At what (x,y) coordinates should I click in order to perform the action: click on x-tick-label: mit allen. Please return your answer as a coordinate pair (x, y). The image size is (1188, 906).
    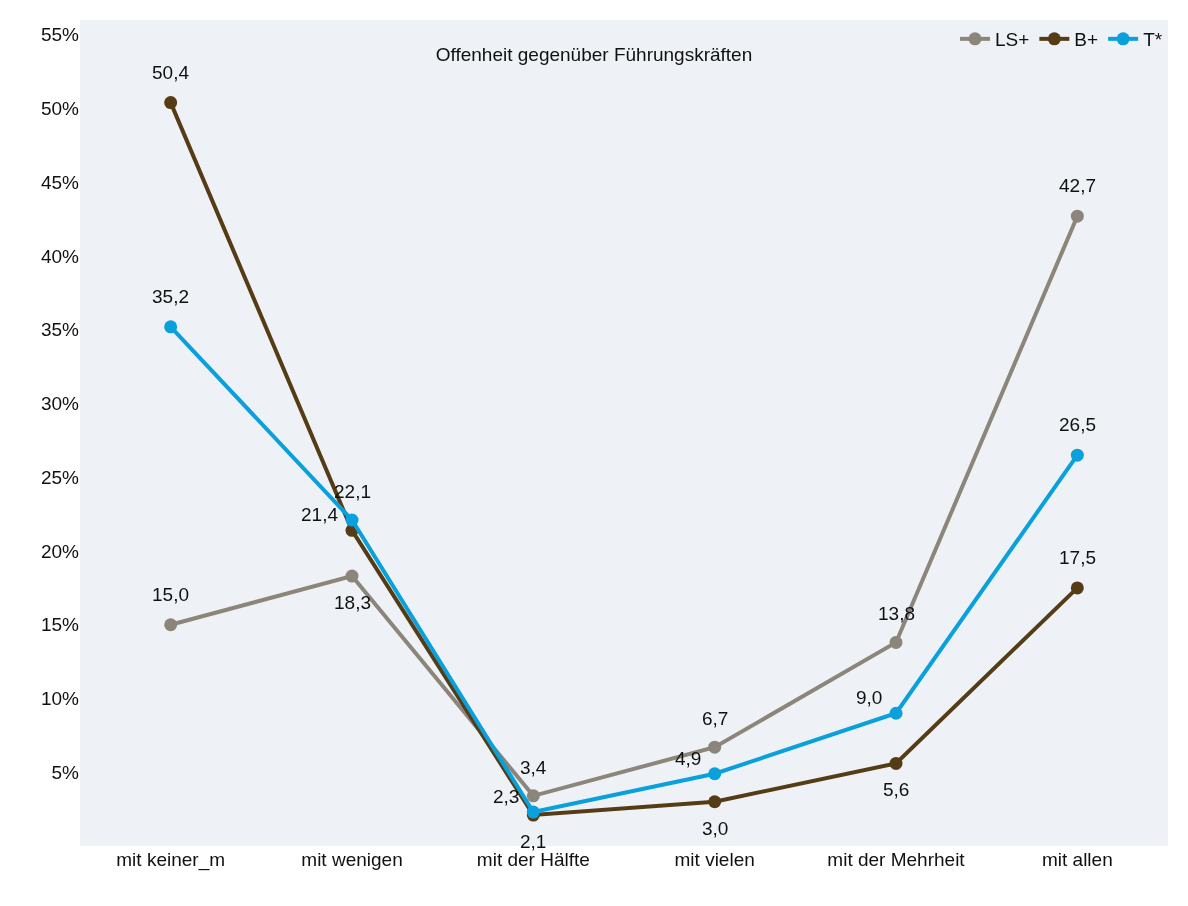
    Looking at the image, I should click on (1077, 859).